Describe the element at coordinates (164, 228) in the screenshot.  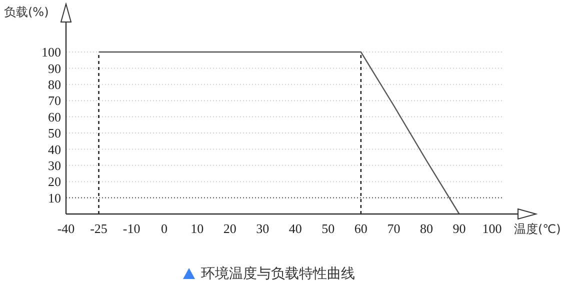
I see `x-tick-label: 0` at that location.